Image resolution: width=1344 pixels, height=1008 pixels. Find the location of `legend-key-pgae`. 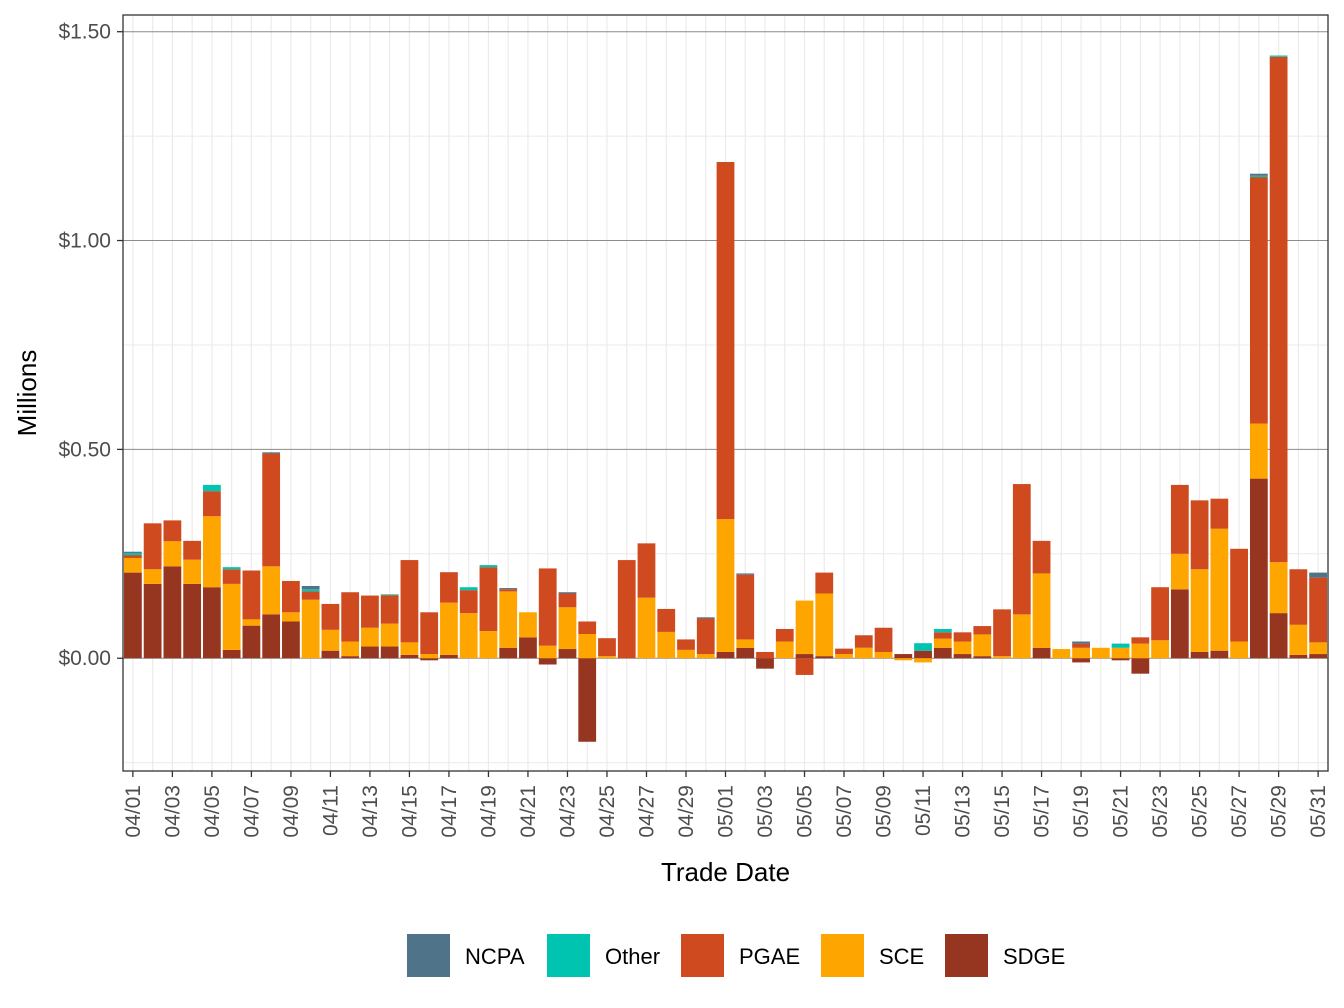

legend-key-pgae is located at coordinates (702, 955).